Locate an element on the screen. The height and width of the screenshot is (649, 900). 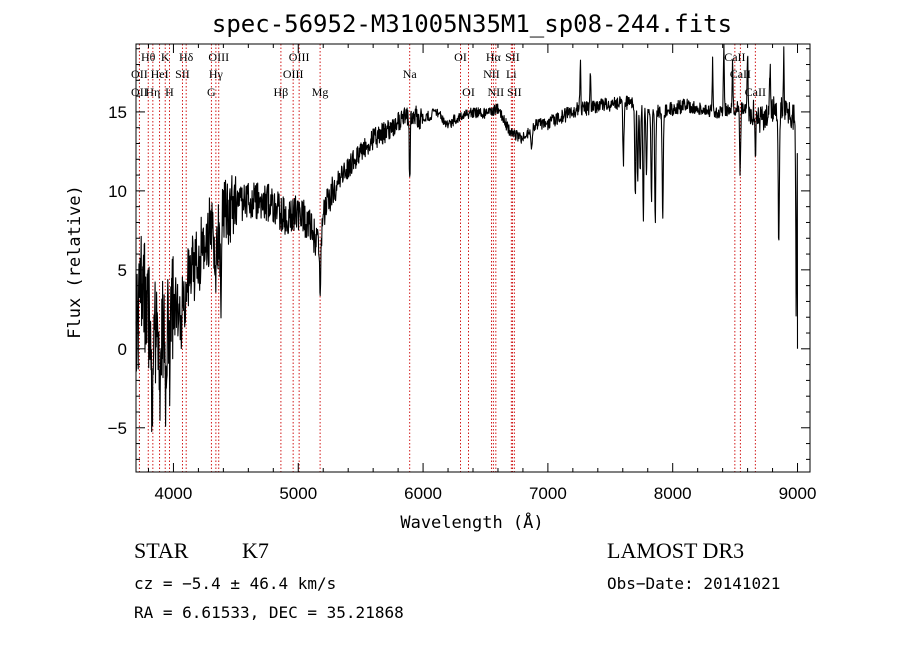
object-subclass: K7 is located at coordinates (255, 550).